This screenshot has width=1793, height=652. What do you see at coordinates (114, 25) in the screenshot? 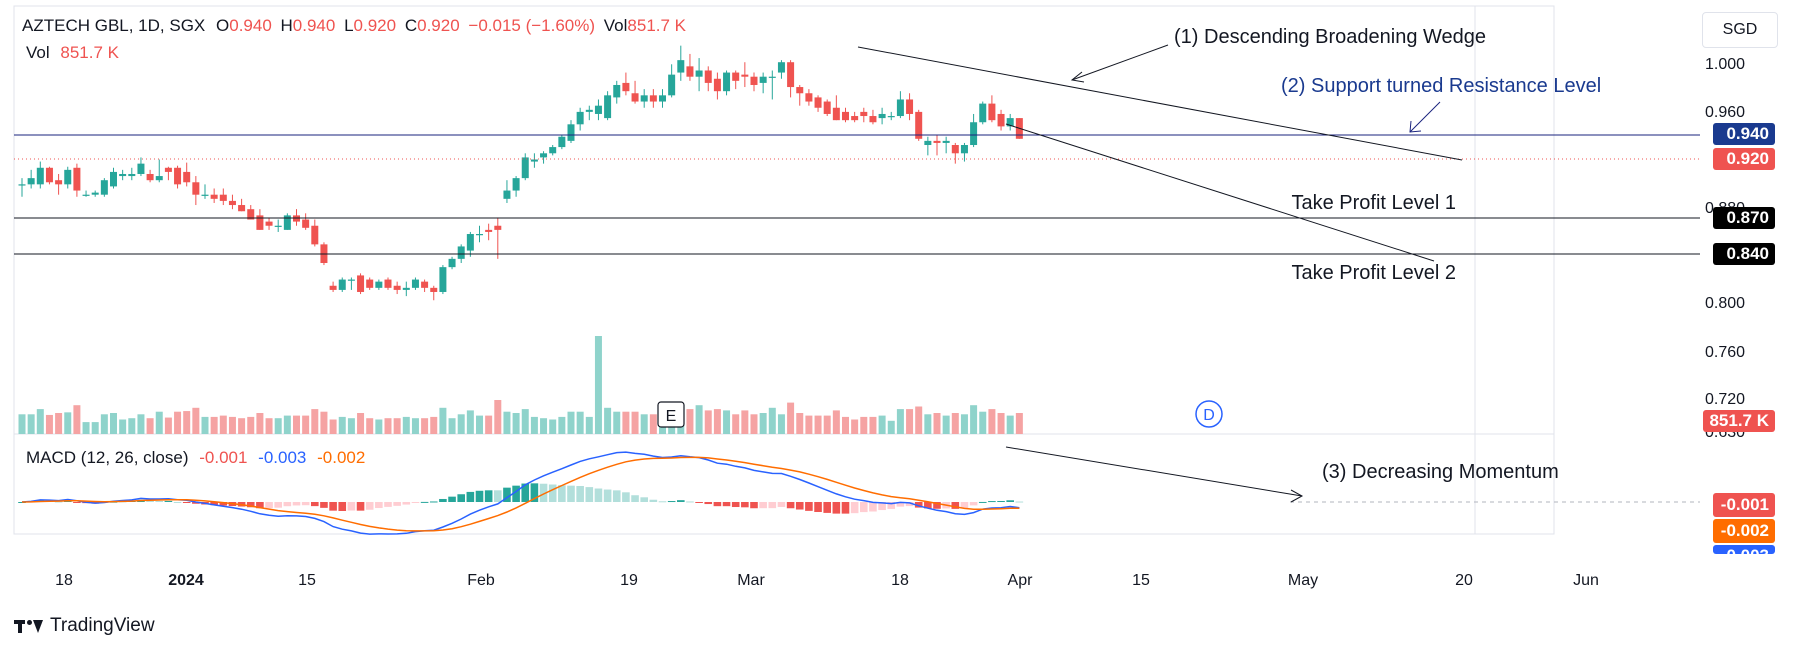
I see `symbol-info: AZTECH GBL, 1D, SGX` at bounding box center [114, 25].